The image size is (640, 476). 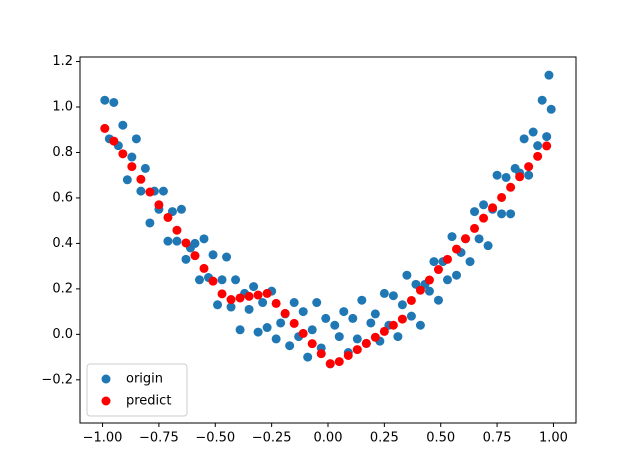 What do you see at coordinates (553, 438) in the screenshot?
I see `x-tick-label: 1.00` at bounding box center [553, 438].